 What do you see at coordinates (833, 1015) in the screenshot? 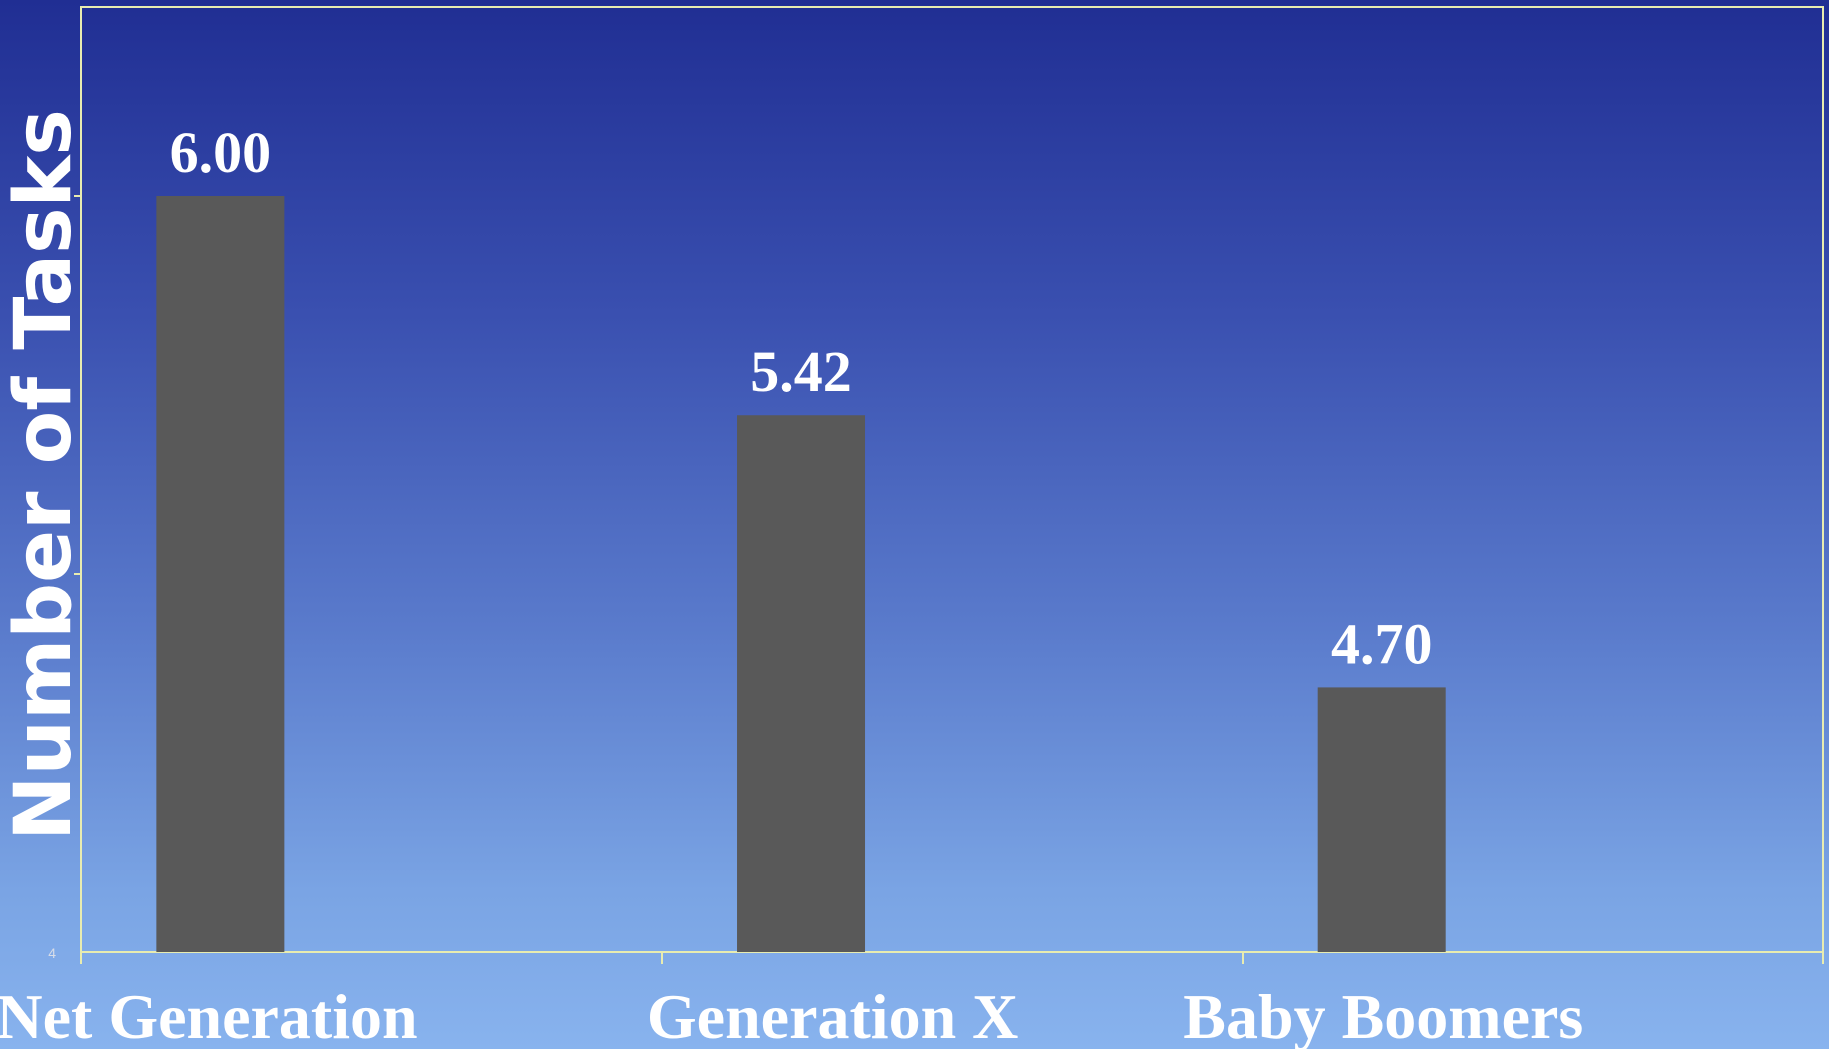
I see `x-tick-label: Generation X` at bounding box center [833, 1015].